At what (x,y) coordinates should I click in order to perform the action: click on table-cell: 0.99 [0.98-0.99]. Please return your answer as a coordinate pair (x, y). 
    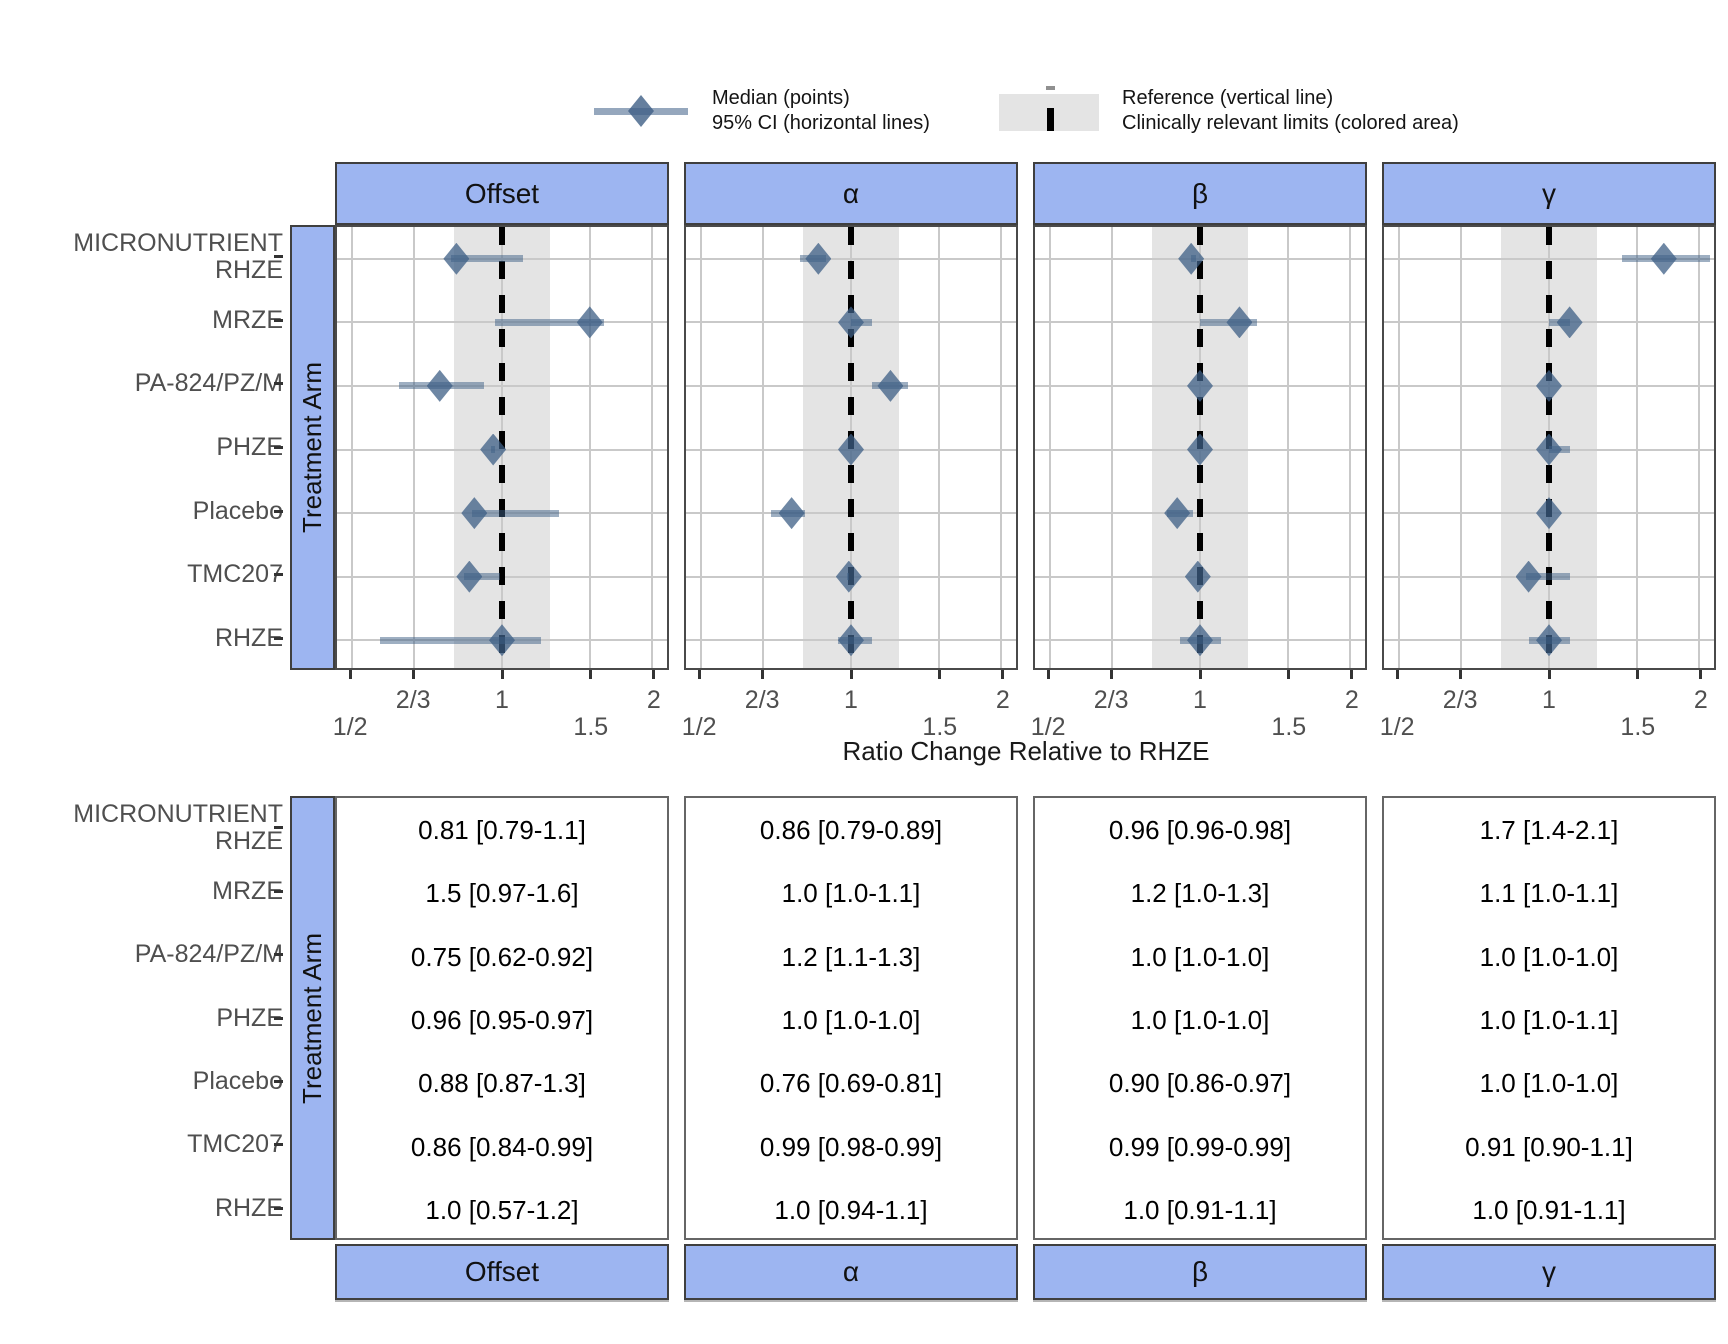
    Looking at the image, I should click on (851, 1146).